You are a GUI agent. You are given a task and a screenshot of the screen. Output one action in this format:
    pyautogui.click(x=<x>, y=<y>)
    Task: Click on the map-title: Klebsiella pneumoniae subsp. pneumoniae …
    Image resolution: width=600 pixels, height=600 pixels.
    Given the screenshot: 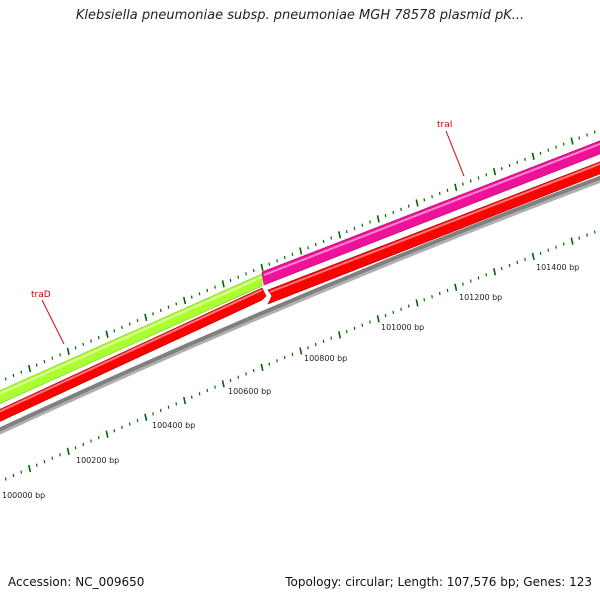 What is the action you would take?
    pyautogui.click(x=300, y=15)
    